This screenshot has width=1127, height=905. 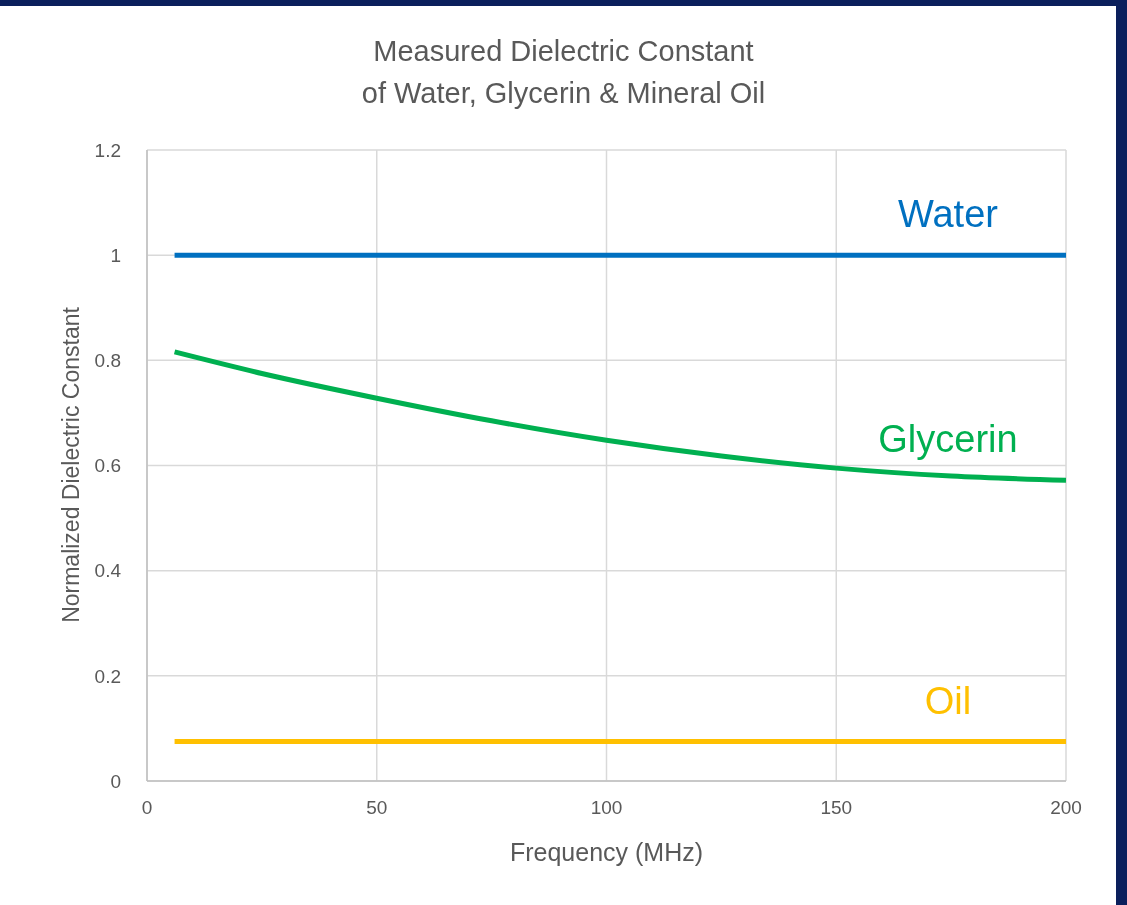 What do you see at coordinates (948, 214) in the screenshot?
I see `series-label: Water` at bounding box center [948, 214].